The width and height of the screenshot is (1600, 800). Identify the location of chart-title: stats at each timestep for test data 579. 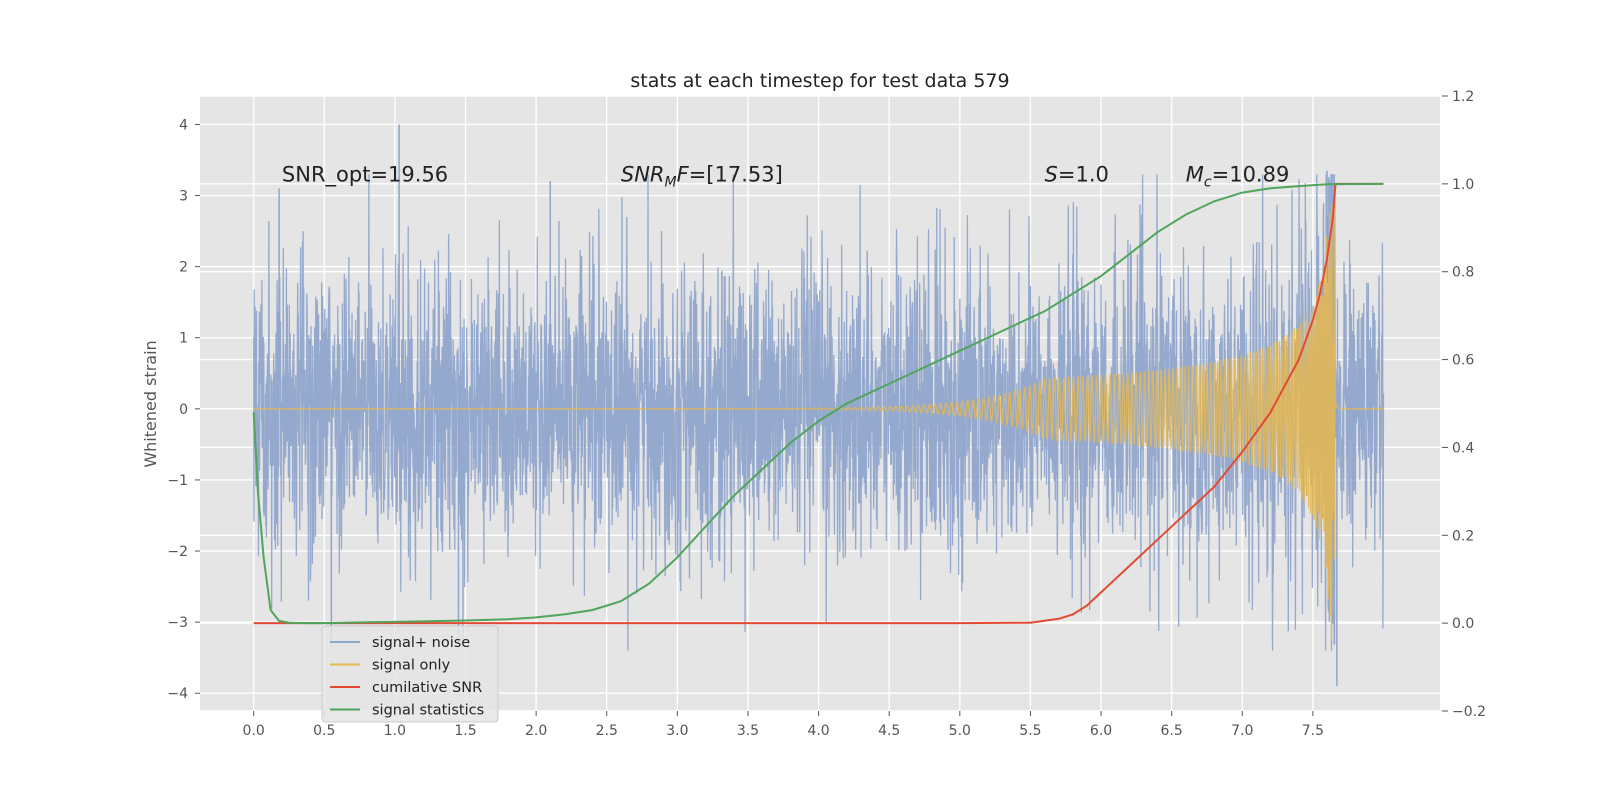
(819, 81).